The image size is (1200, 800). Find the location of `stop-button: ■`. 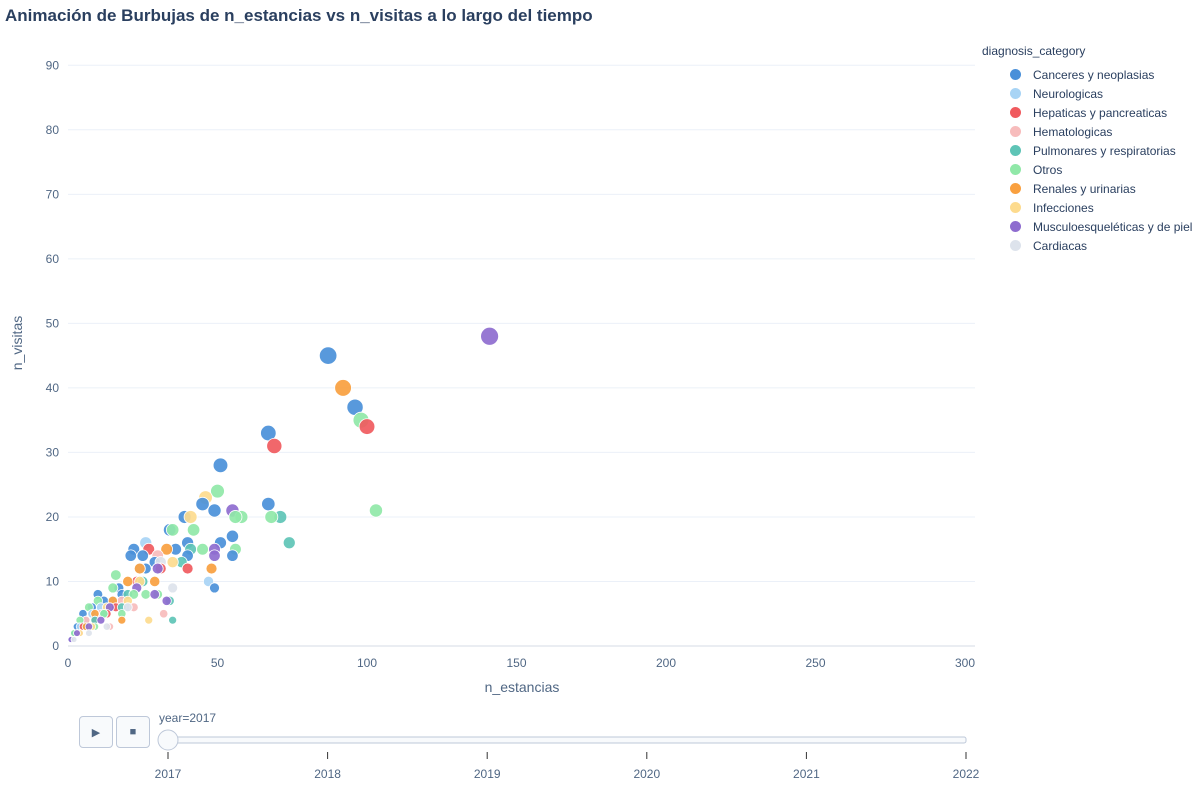

stop-button: ■ is located at coordinates (133, 732).